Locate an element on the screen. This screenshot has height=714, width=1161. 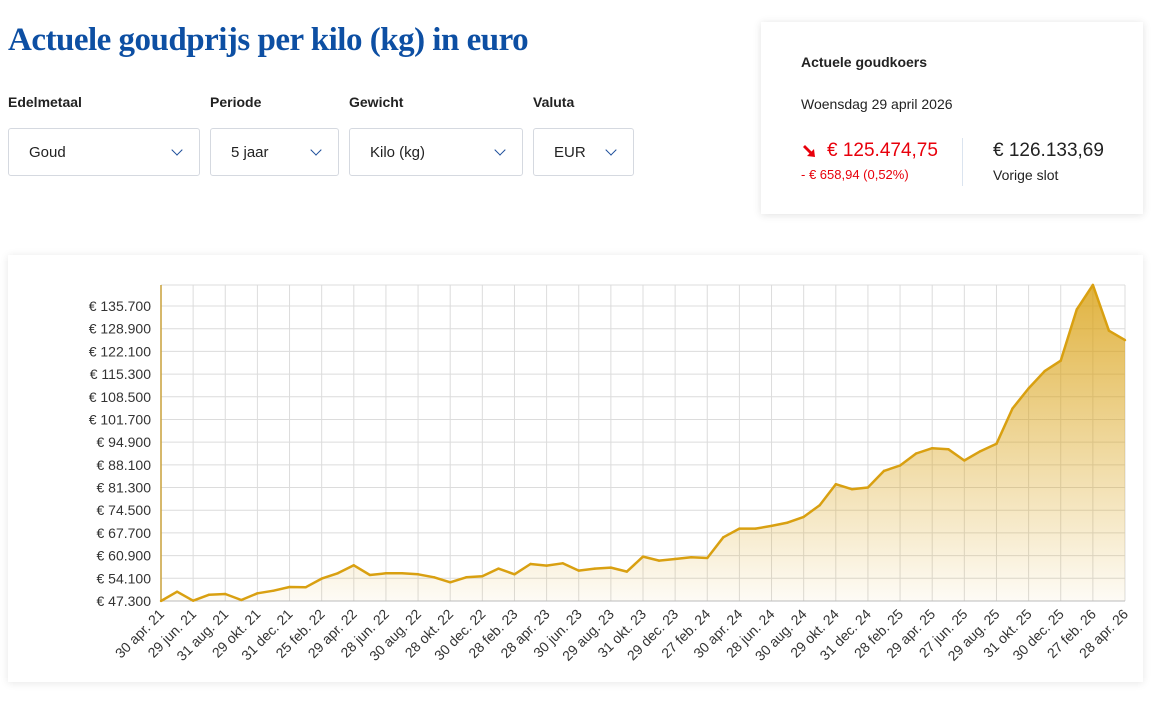
select-value: 5 jaar is located at coordinates (250, 152).